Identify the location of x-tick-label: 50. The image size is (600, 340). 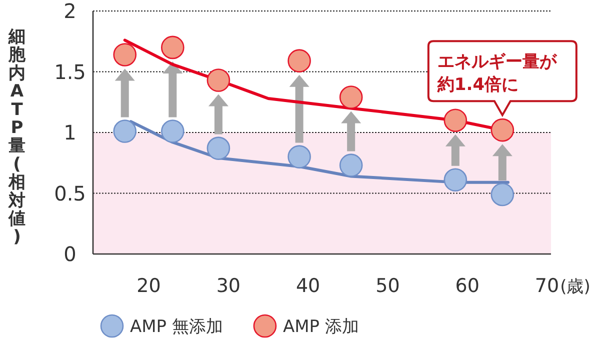
(388, 286).